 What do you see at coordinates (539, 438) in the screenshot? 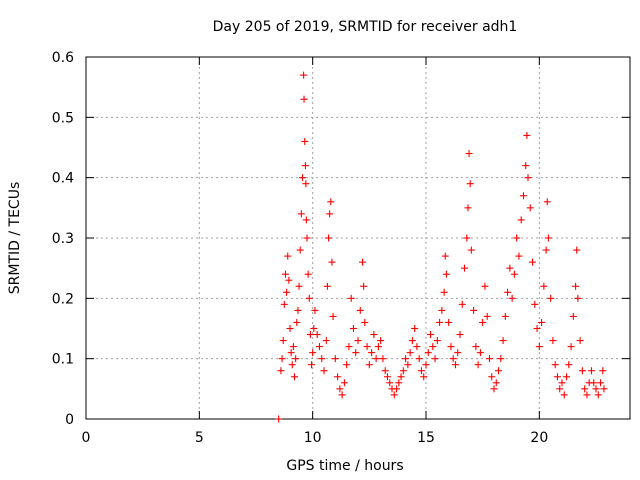
I see `x-tick-label: 20` at bounding box center [539, 438].